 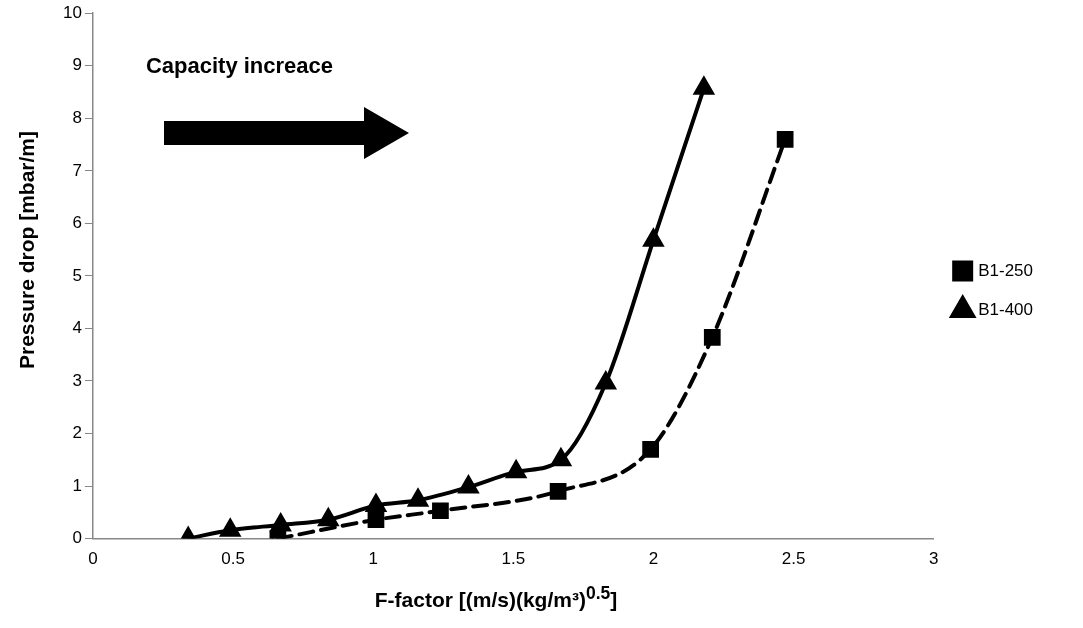 What do you see at coordinates (77, 380) in the screenshot?
I see `y-tick-label: 3` at bounding box center [77, 380].